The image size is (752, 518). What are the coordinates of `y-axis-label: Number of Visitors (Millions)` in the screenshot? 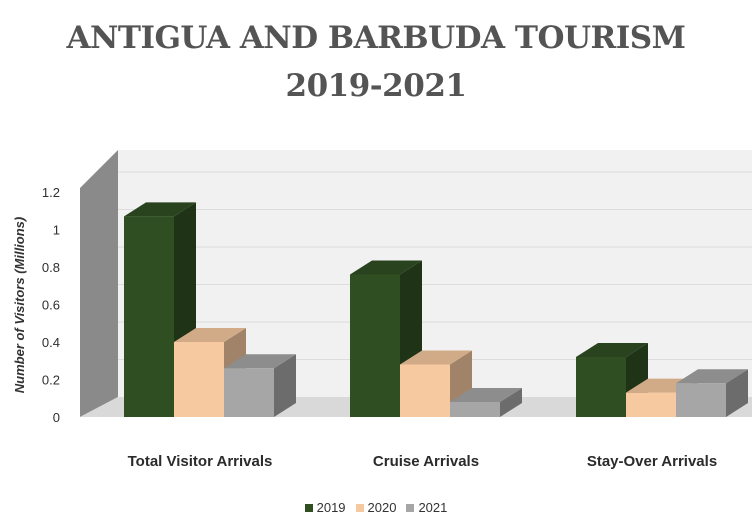 It's located at (19, 305).